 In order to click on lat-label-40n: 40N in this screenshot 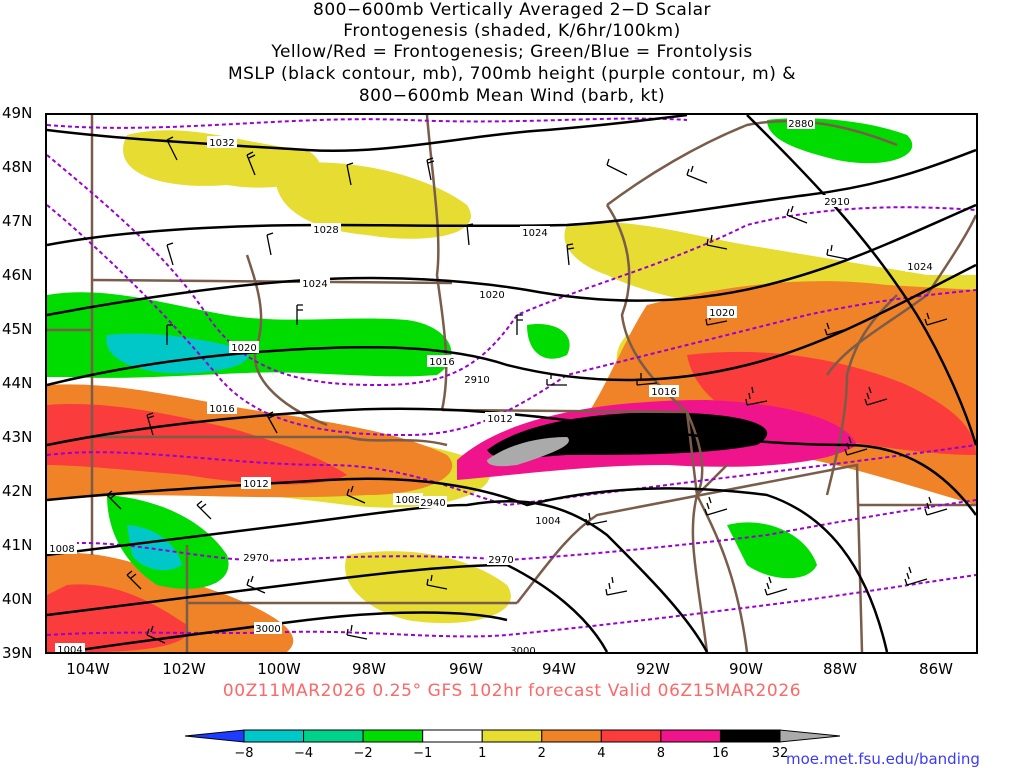, I will do `click(17, 599)`.